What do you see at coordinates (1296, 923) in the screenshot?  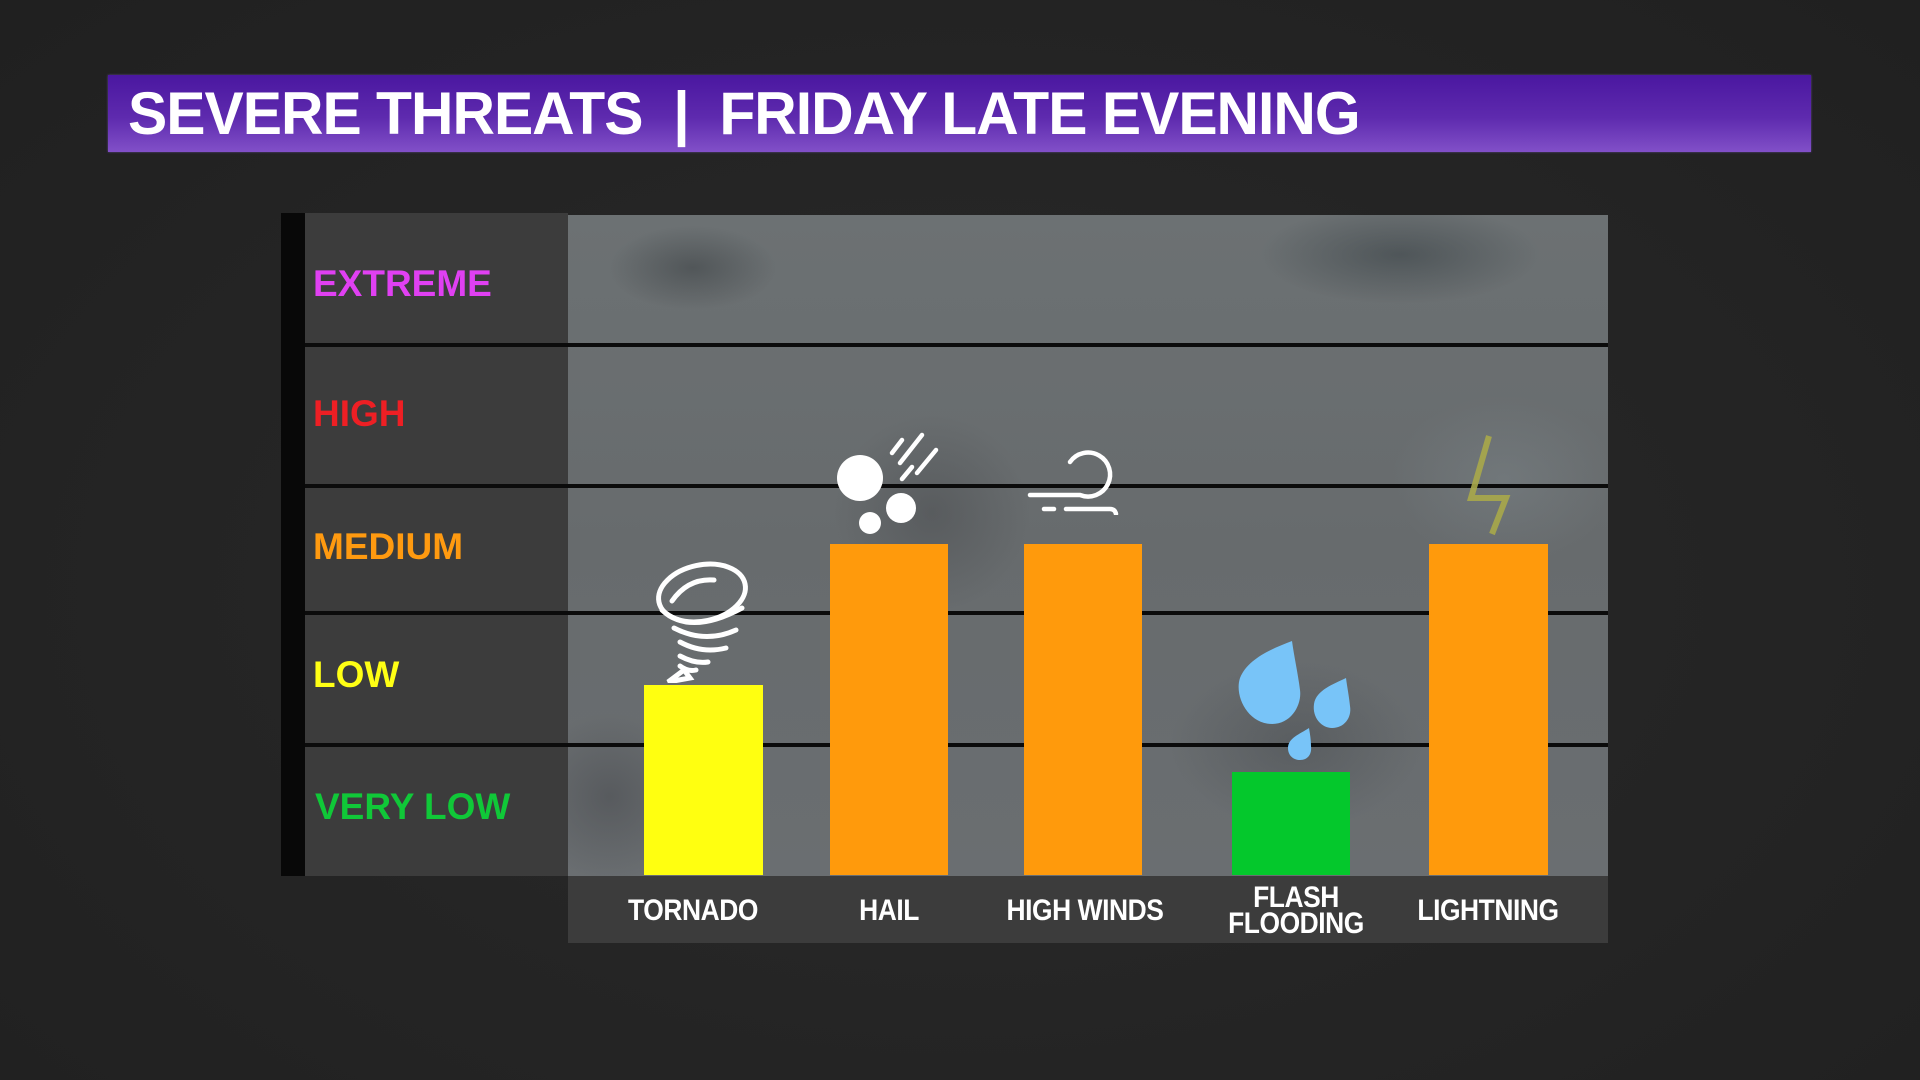 I see `x-label-flooding: FLOODING` at bounding box center [1296, 923].